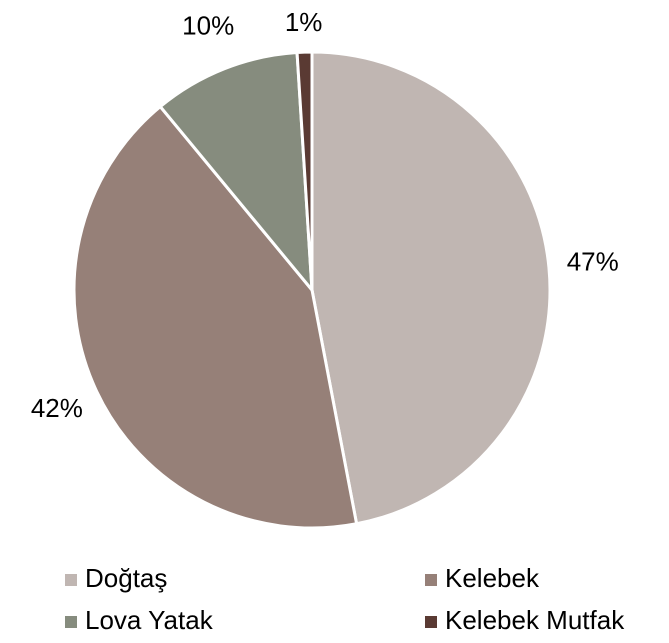 The width and height of the screenshot is (669, 643). I want to click on data-label: 42%, so click(57, 408).